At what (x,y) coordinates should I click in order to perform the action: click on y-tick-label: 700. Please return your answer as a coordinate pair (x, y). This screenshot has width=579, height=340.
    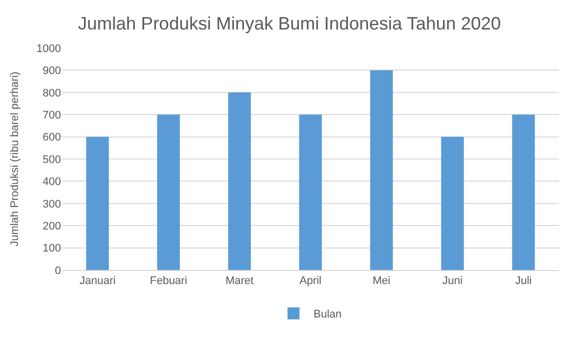
    Looking at the image, I should click on (51, 115).